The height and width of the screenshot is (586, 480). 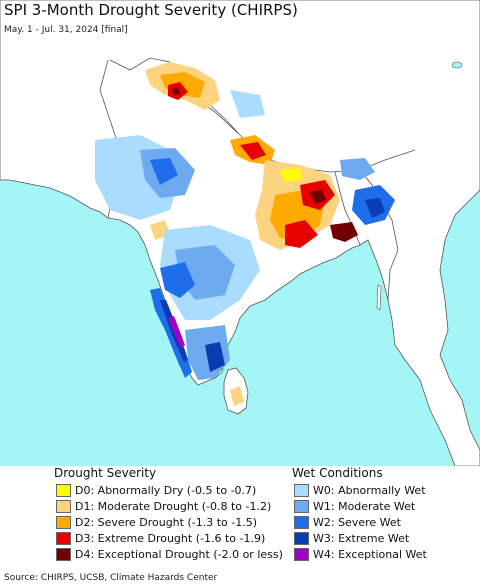 What do you see at coordinates (457, 65) in the screenshot?
I see `lake` at bounding box center [457, 65].